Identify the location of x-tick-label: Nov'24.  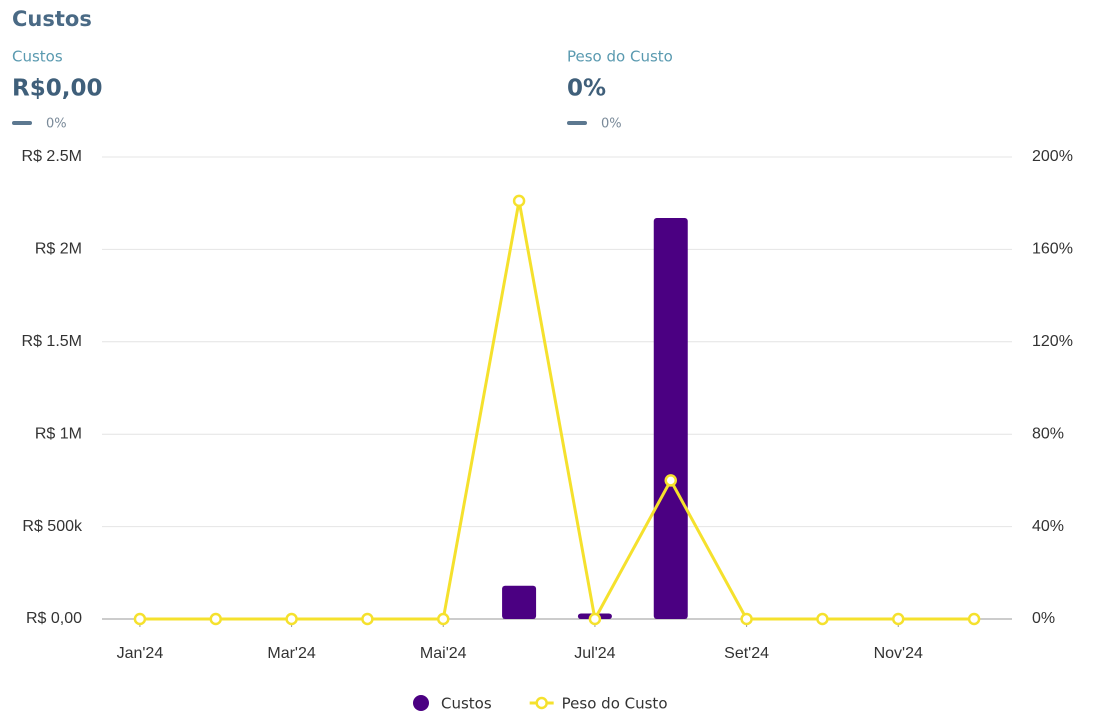
(898, 653).